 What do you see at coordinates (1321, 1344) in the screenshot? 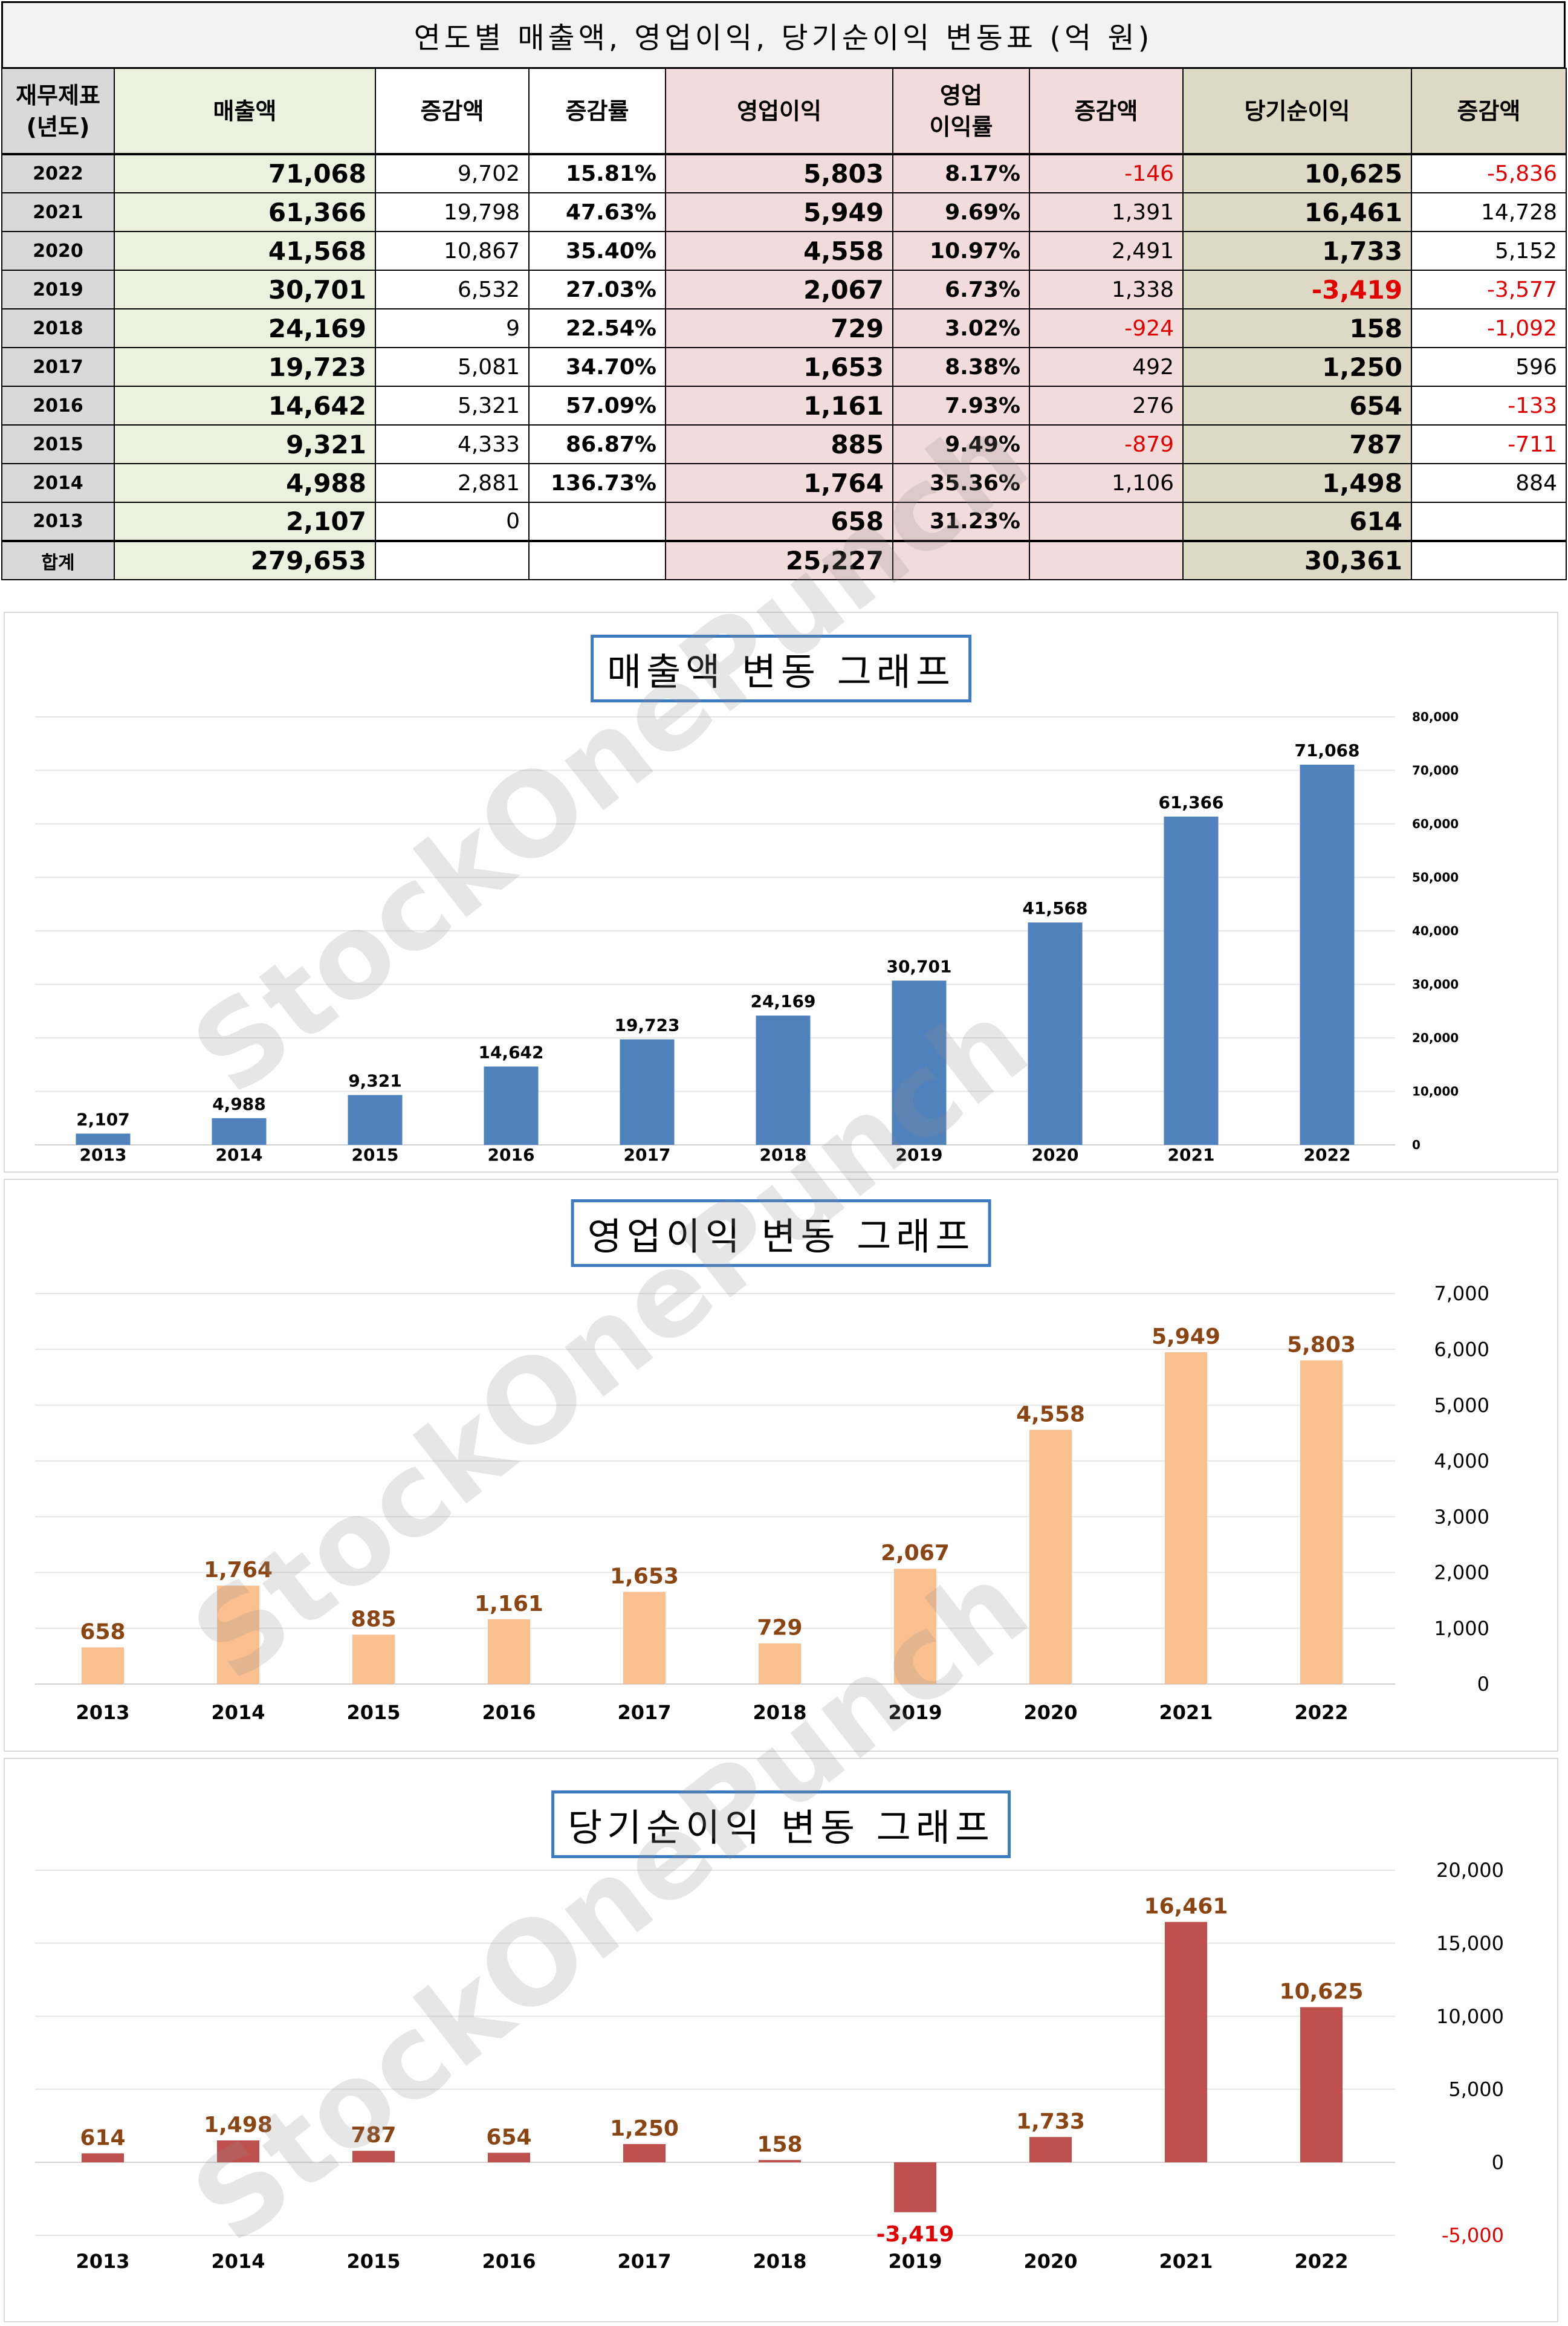
I see `data-label: 5,803` at bounding box center [1321, 1344].